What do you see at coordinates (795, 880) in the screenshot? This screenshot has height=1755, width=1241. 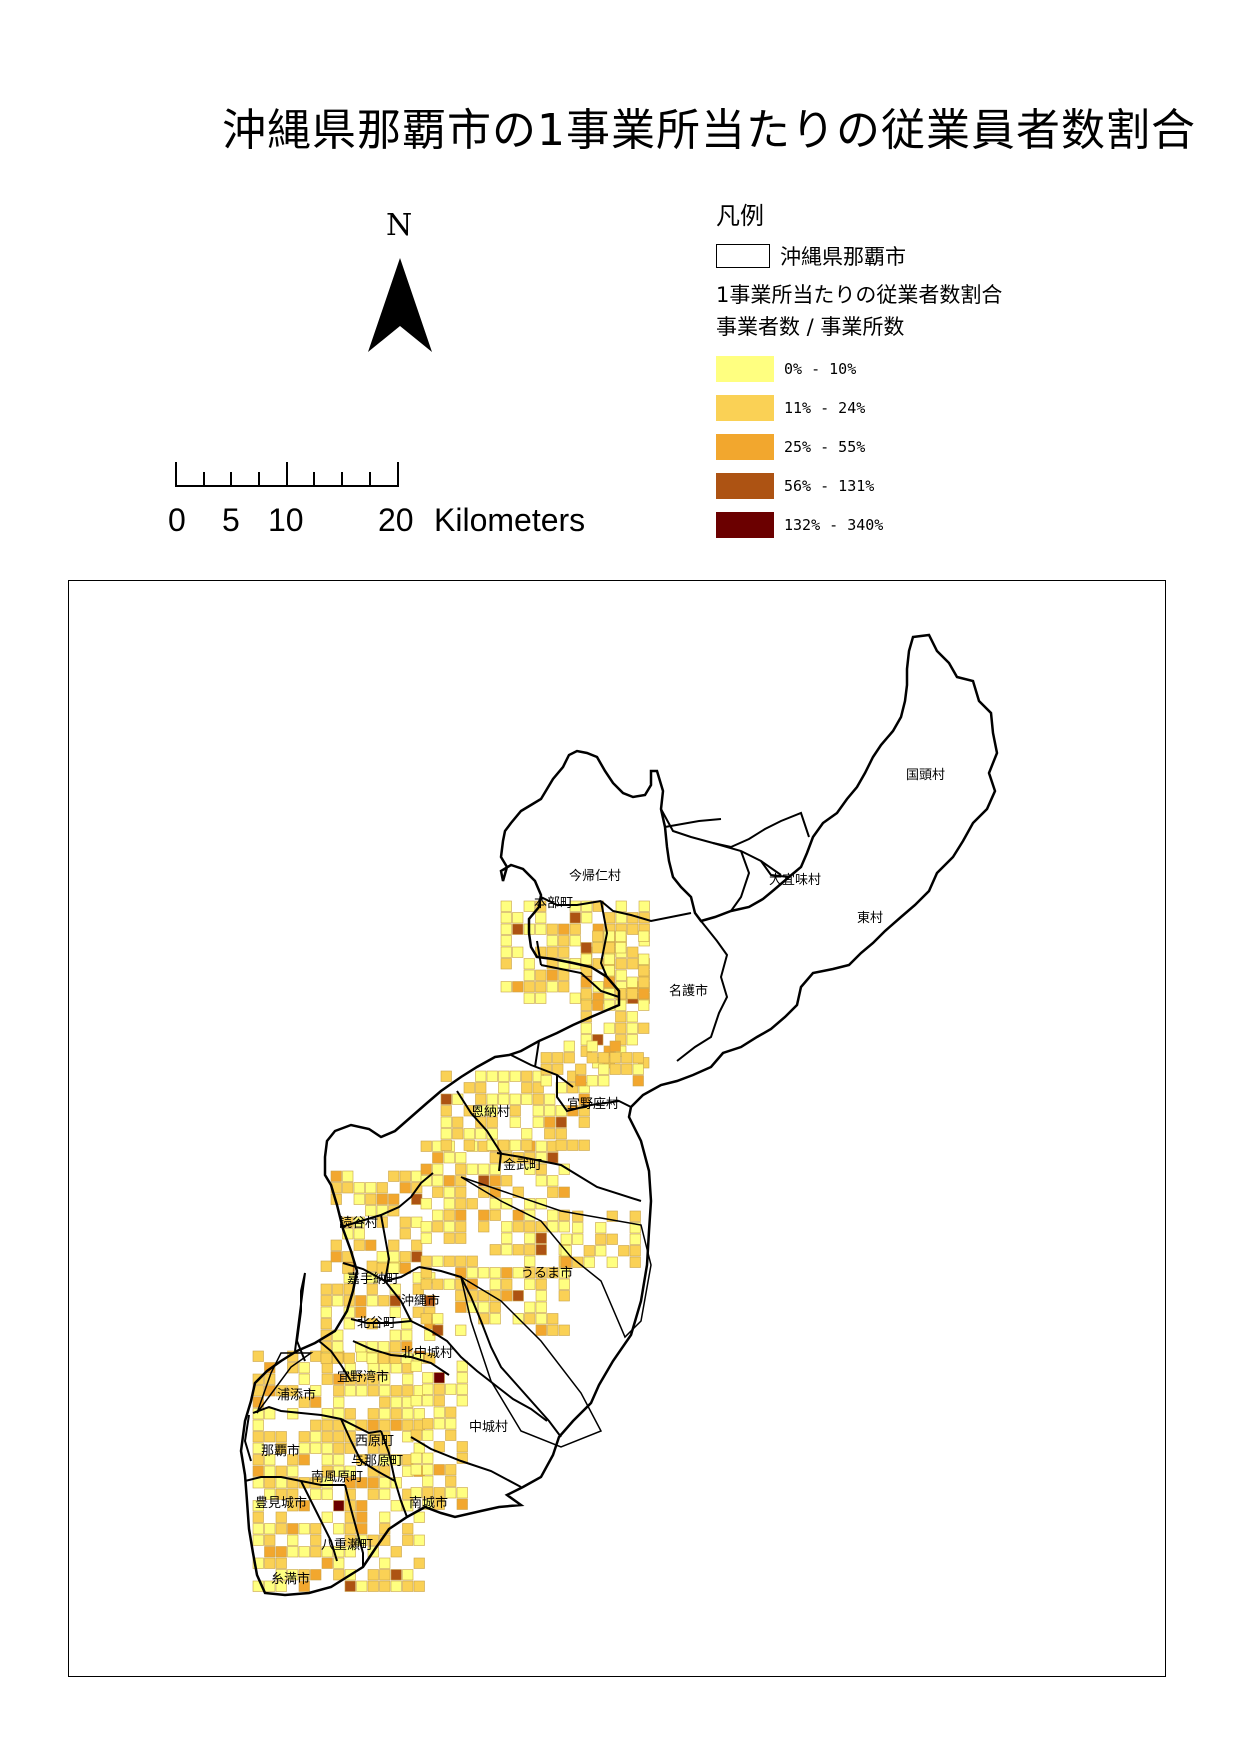 I see `place-label: 大宜味村` at bounding box center [795, 880].